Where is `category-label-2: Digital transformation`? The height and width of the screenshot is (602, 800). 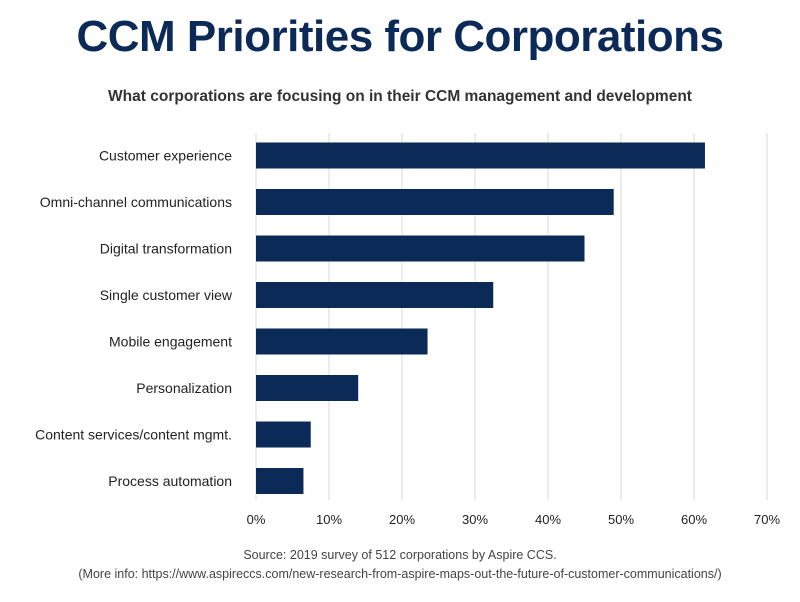 category-label-2: Digital transformation is located at coordinates (166, 249).